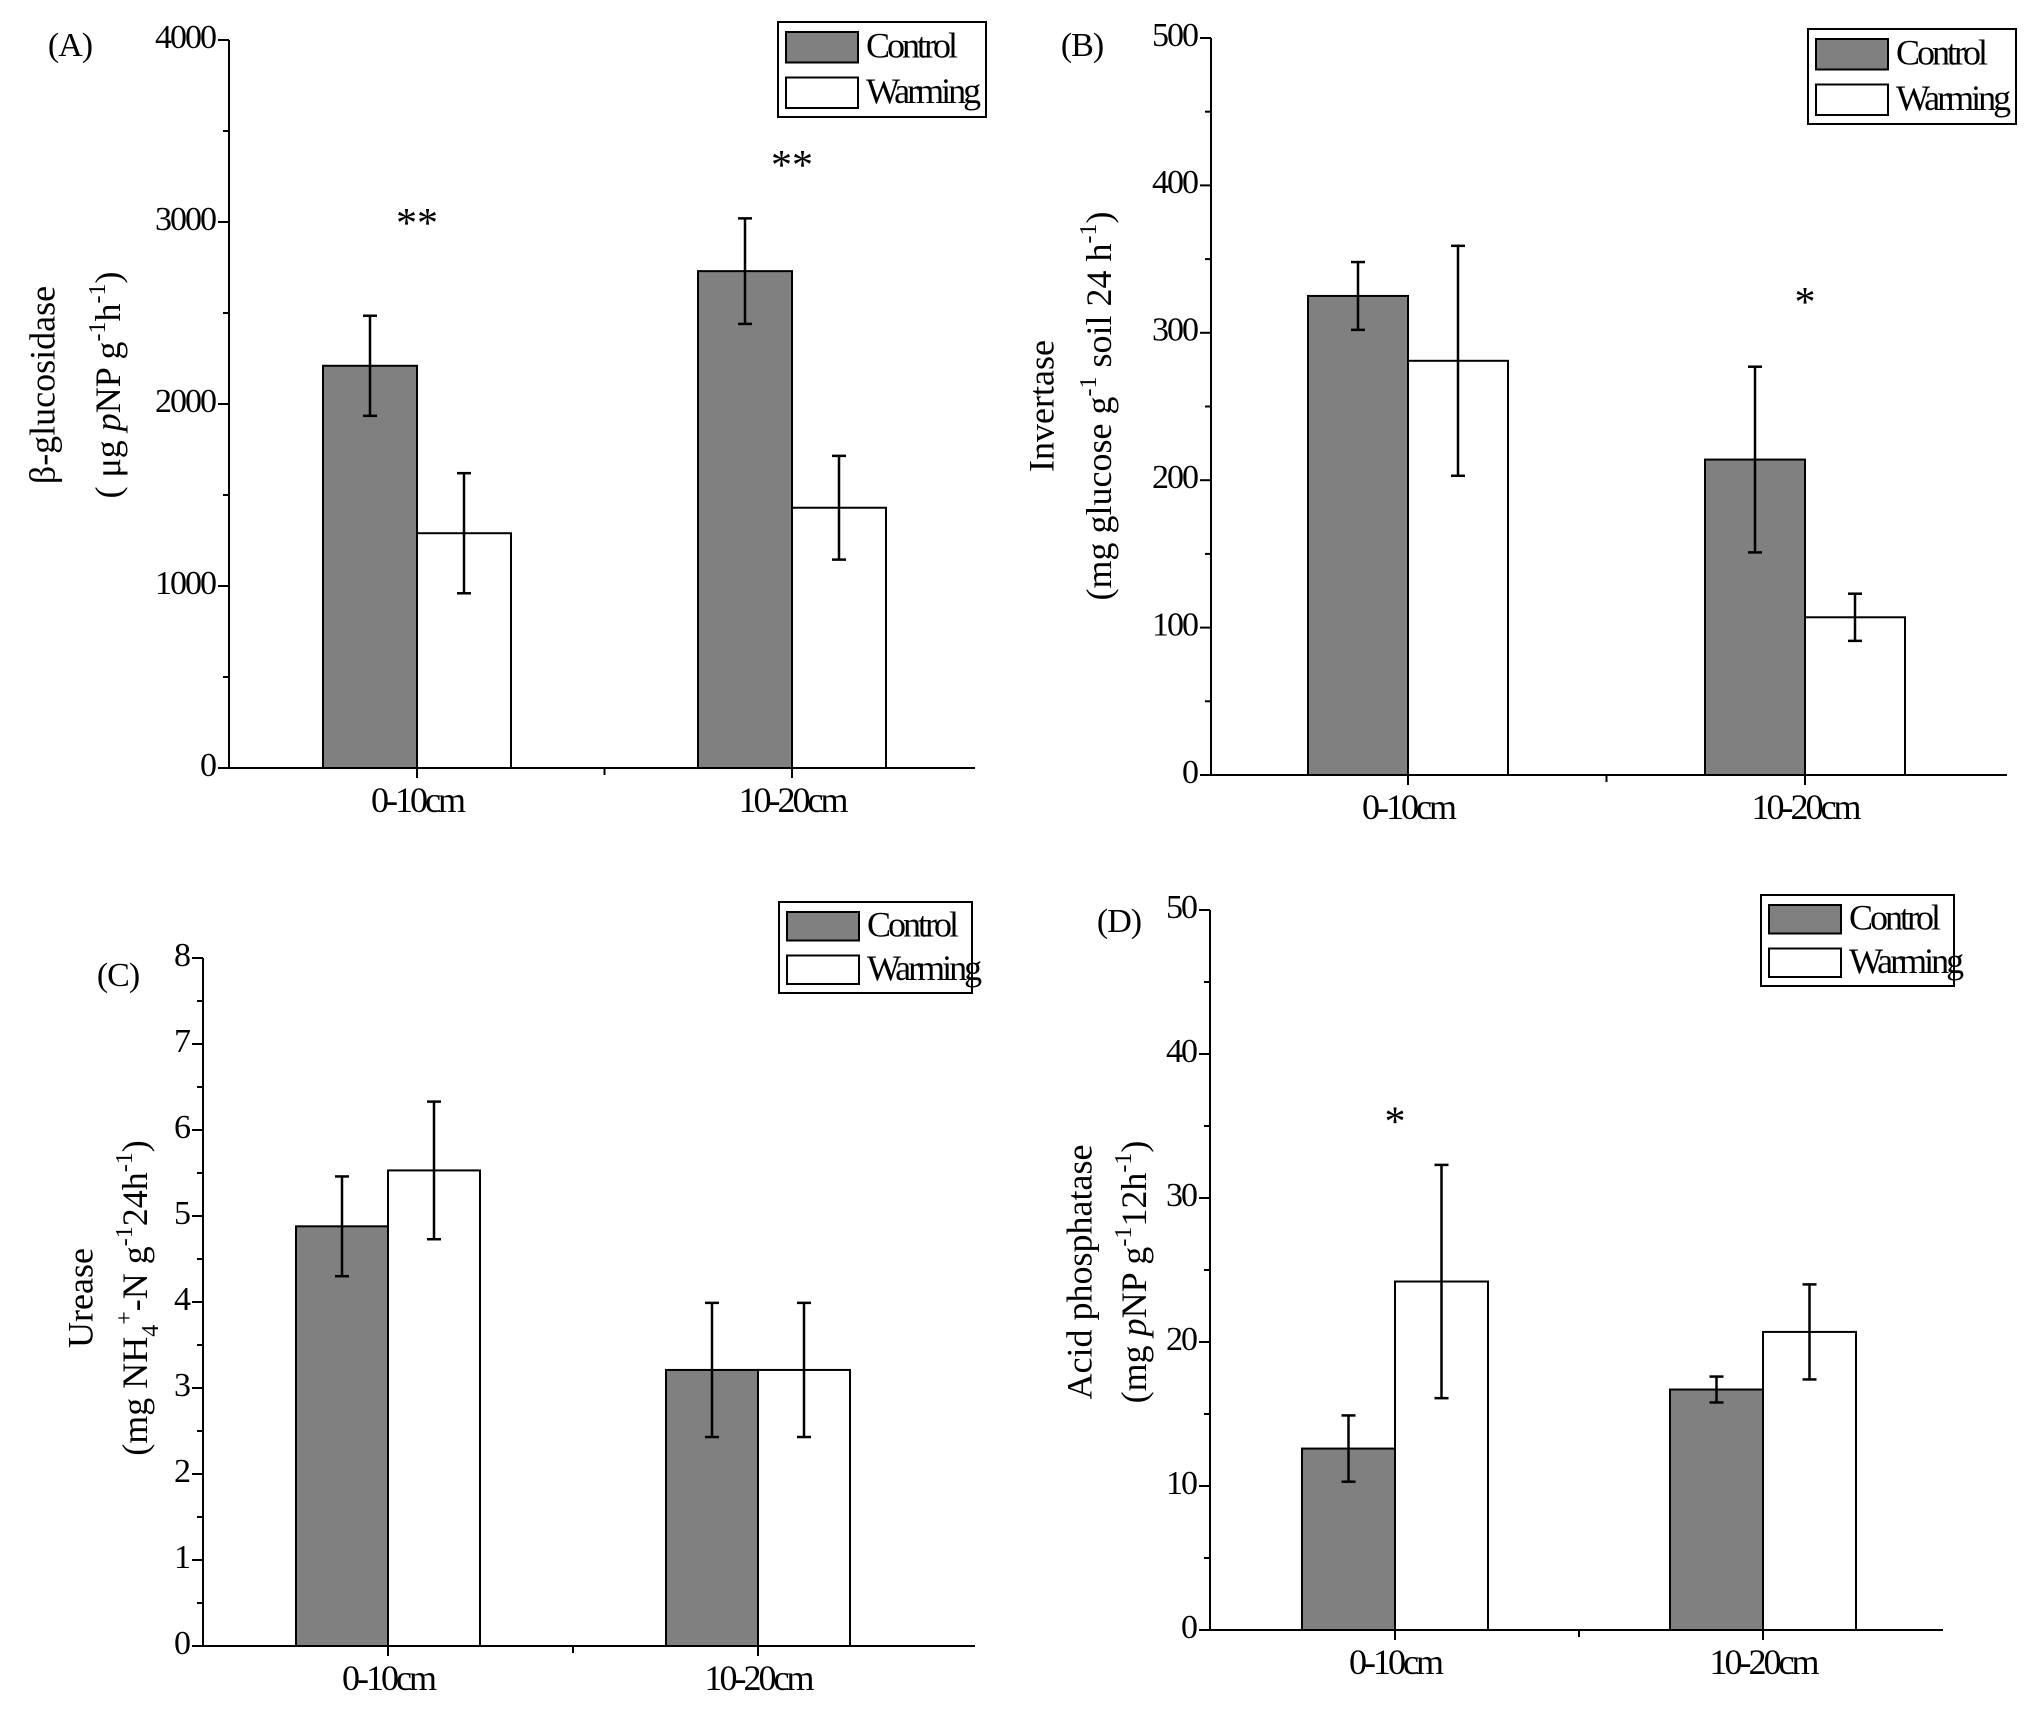  Describe the element at coordinates (135, 1396) in the screenshot. I see `y-axis-title-part: (mg NH` at that location.